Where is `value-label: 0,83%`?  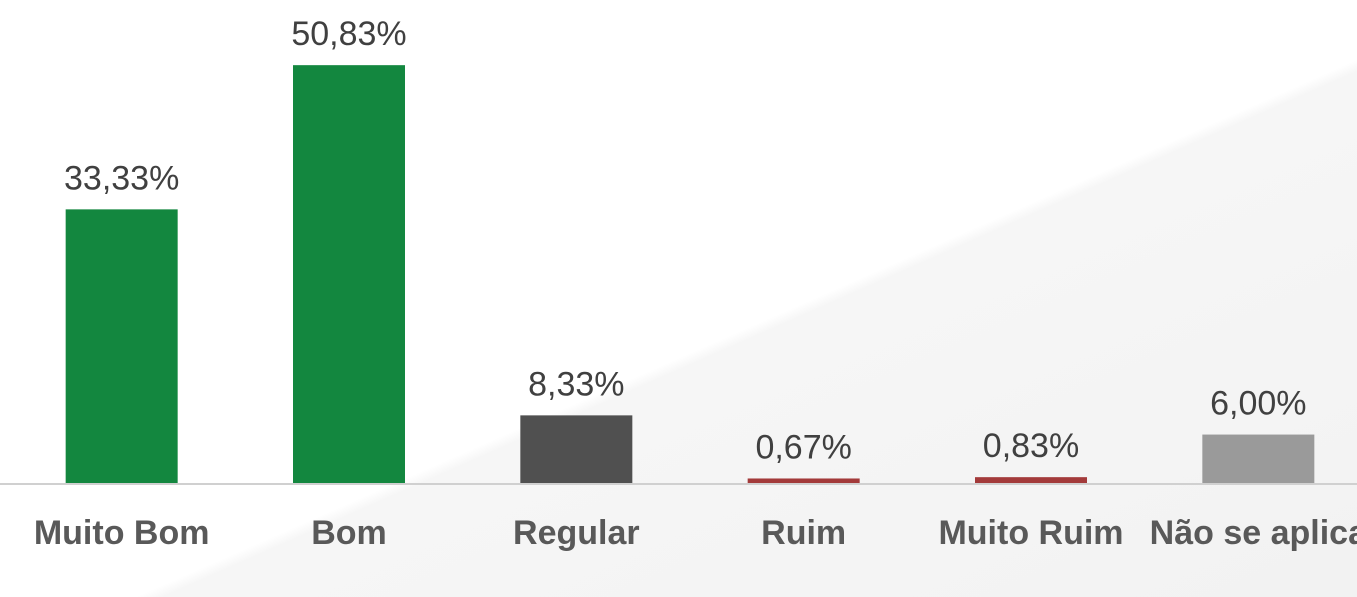
value-label: 0,83% is located at coordinates (1031, 446).